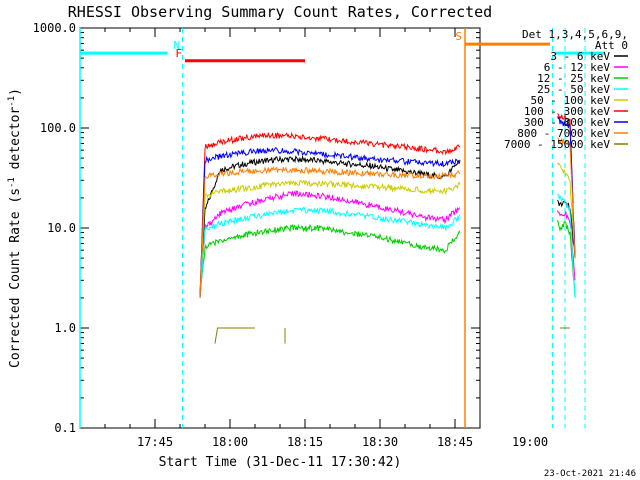  I want to click on flag-label: S, so click(458, 36).